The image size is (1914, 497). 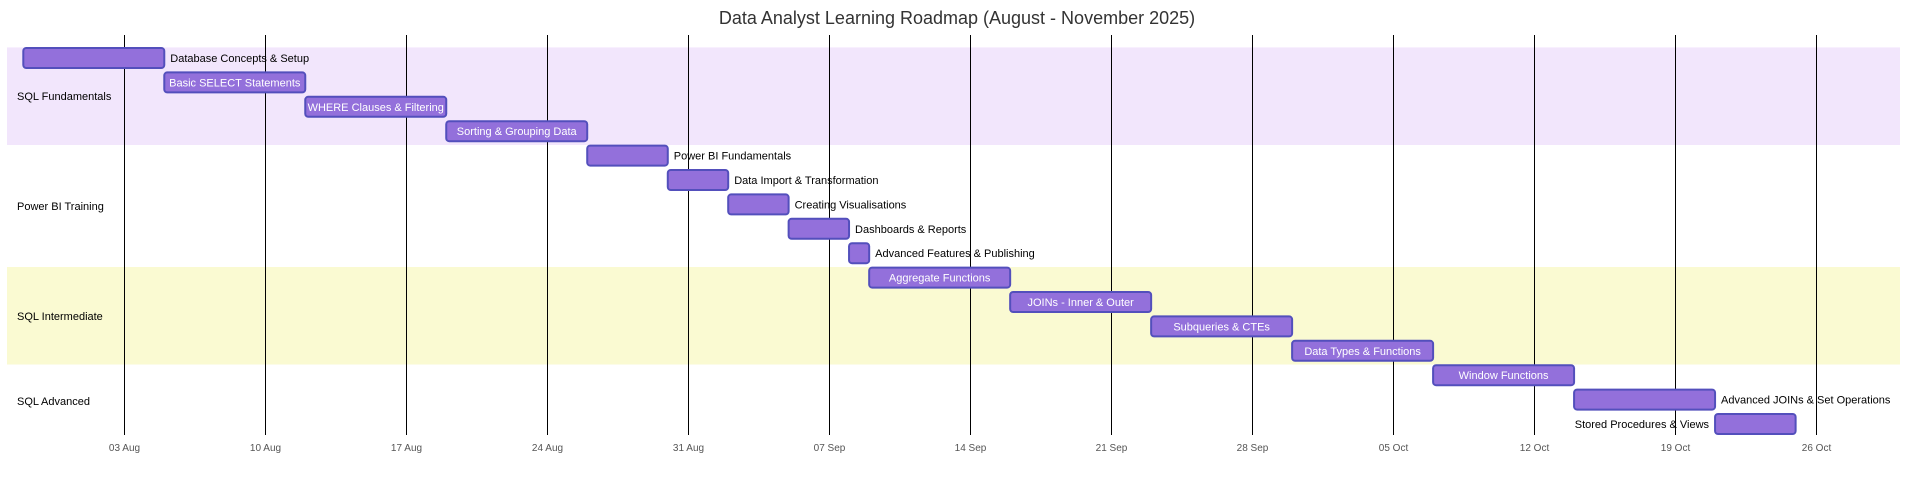 I want to click on task-label: Sorting & Grouping Data, so click(x=517, y=132).